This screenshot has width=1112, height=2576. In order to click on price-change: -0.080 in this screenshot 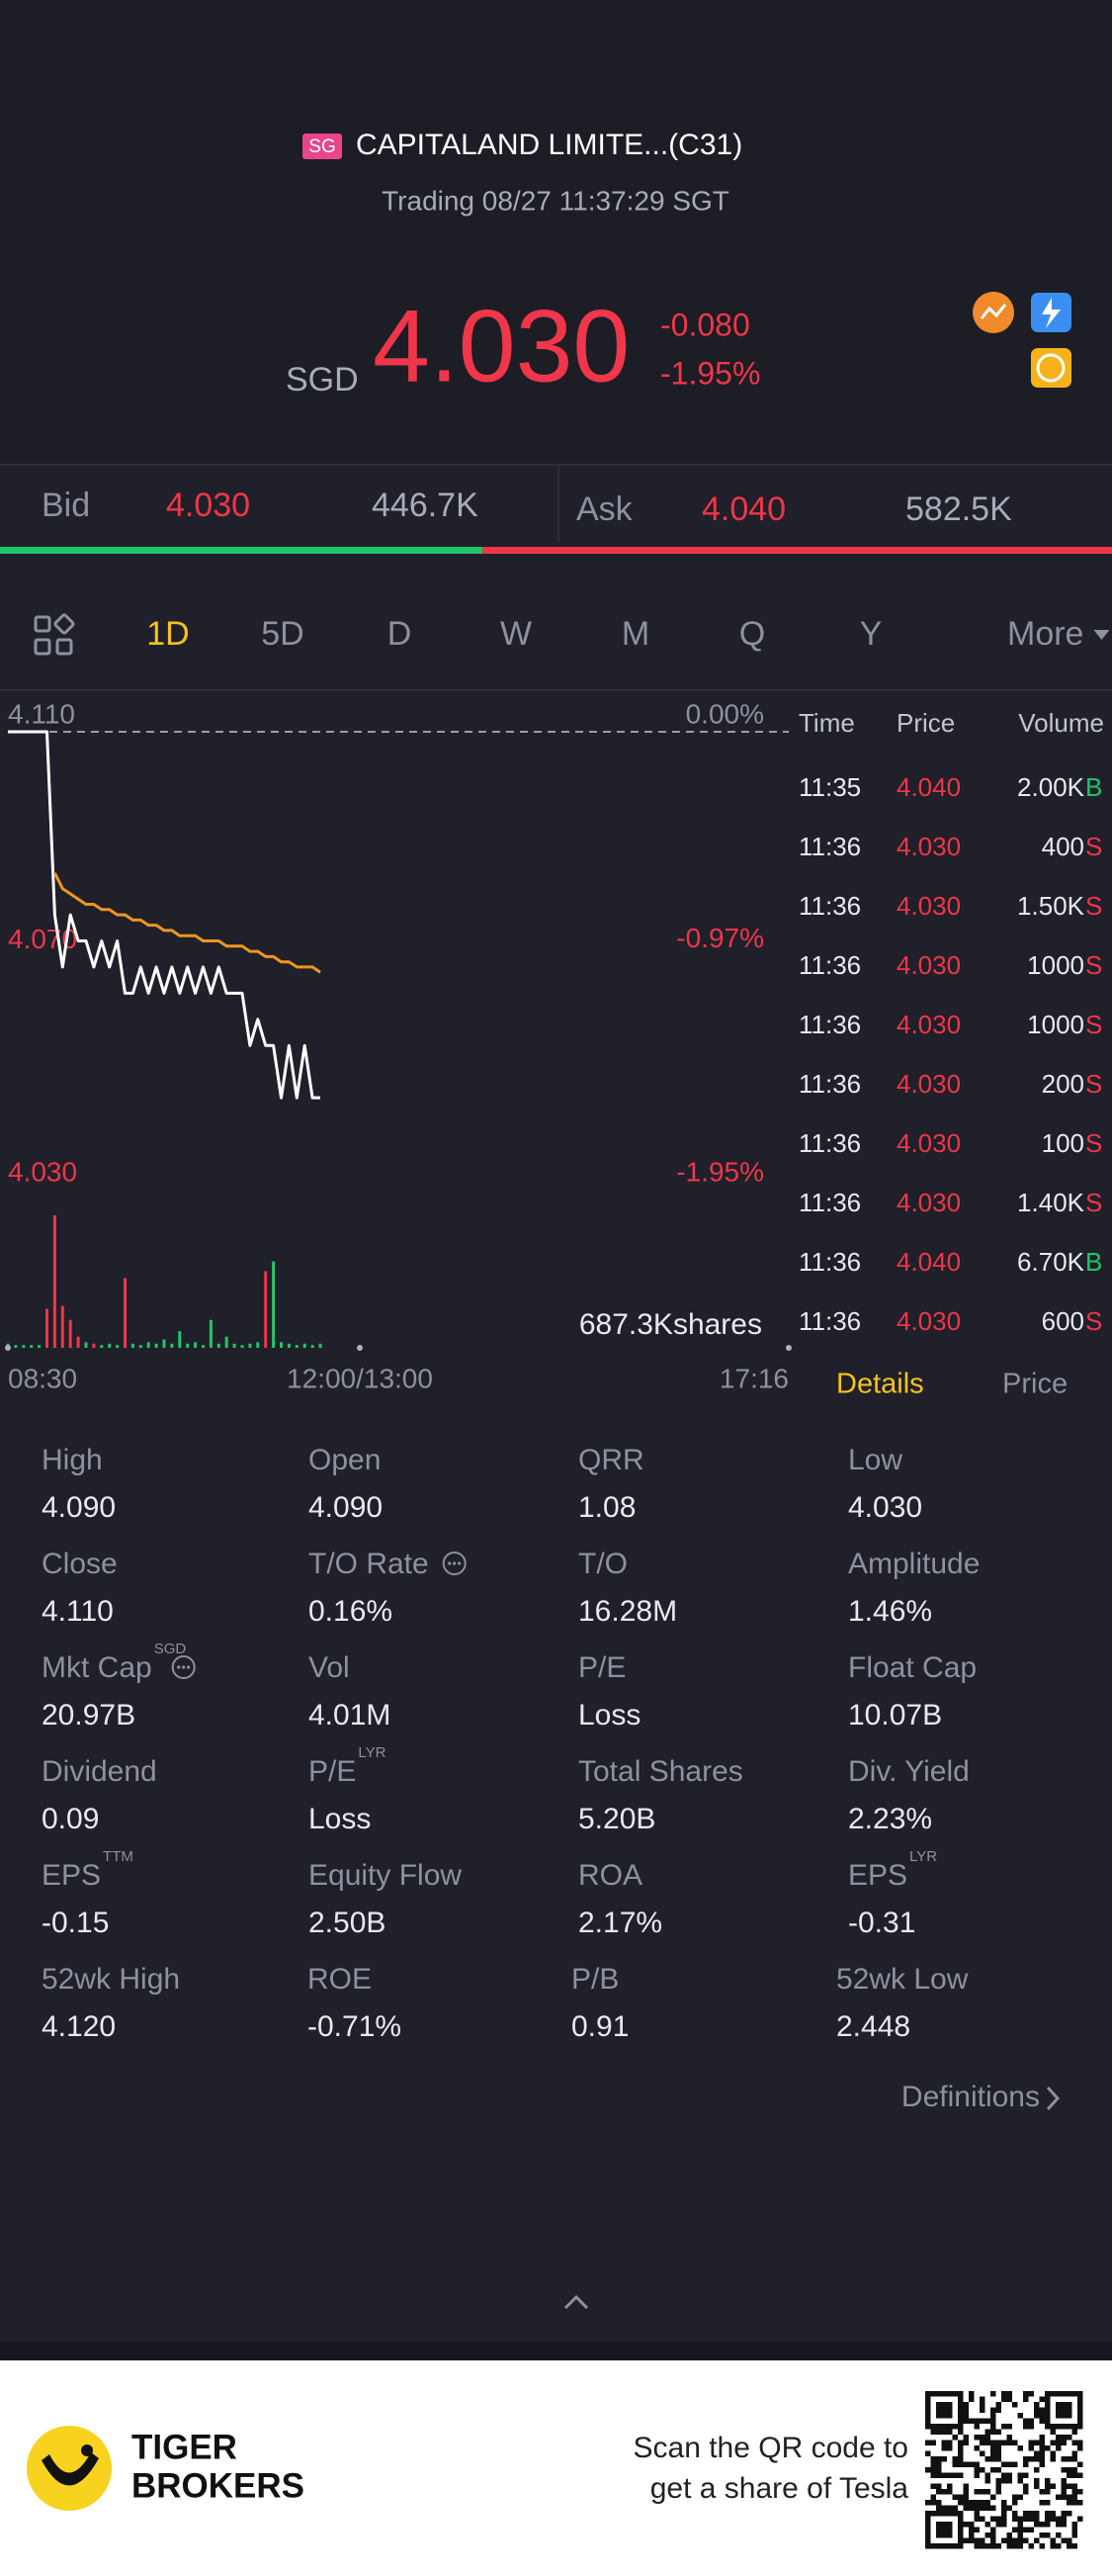, I will do `click(705, 324)`.